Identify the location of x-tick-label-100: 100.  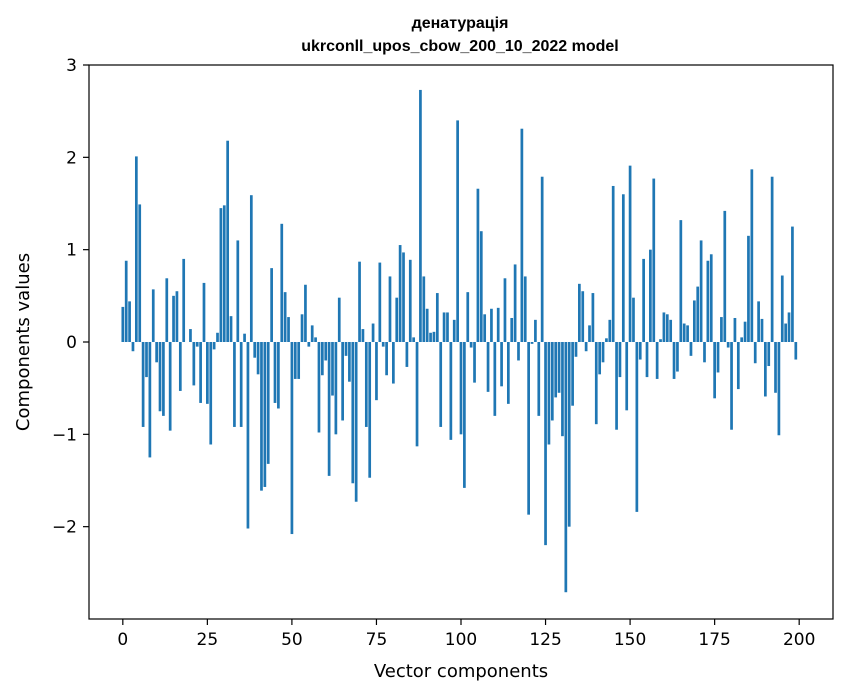
(461, 640).